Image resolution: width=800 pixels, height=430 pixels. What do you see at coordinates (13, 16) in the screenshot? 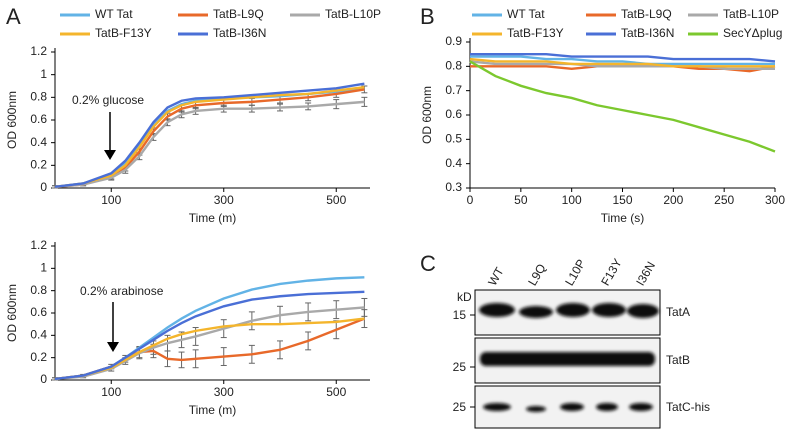
I see `panel-label: A` at bounding box center [13, 16].